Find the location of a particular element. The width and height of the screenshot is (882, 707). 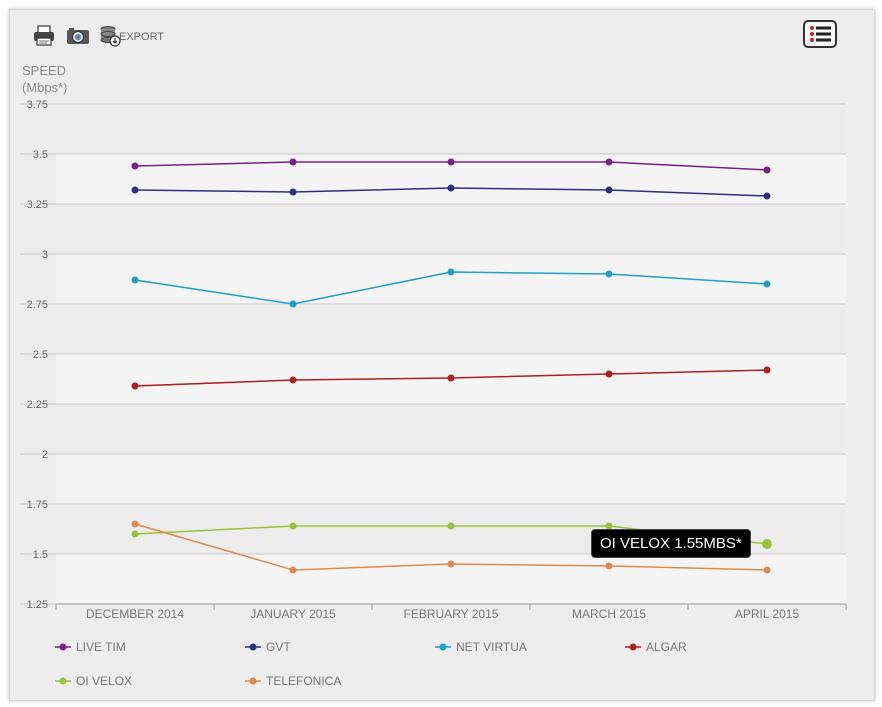

y-tick-label: 1.75 is located at coordinates (37, 505).